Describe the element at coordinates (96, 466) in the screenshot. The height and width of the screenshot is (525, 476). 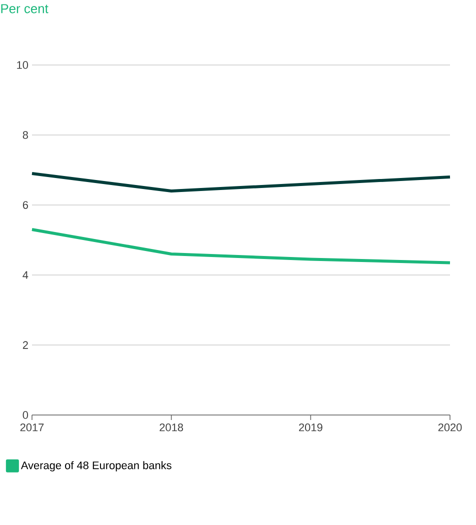
I see `legend-label: Average of 48 European banks` at that location.